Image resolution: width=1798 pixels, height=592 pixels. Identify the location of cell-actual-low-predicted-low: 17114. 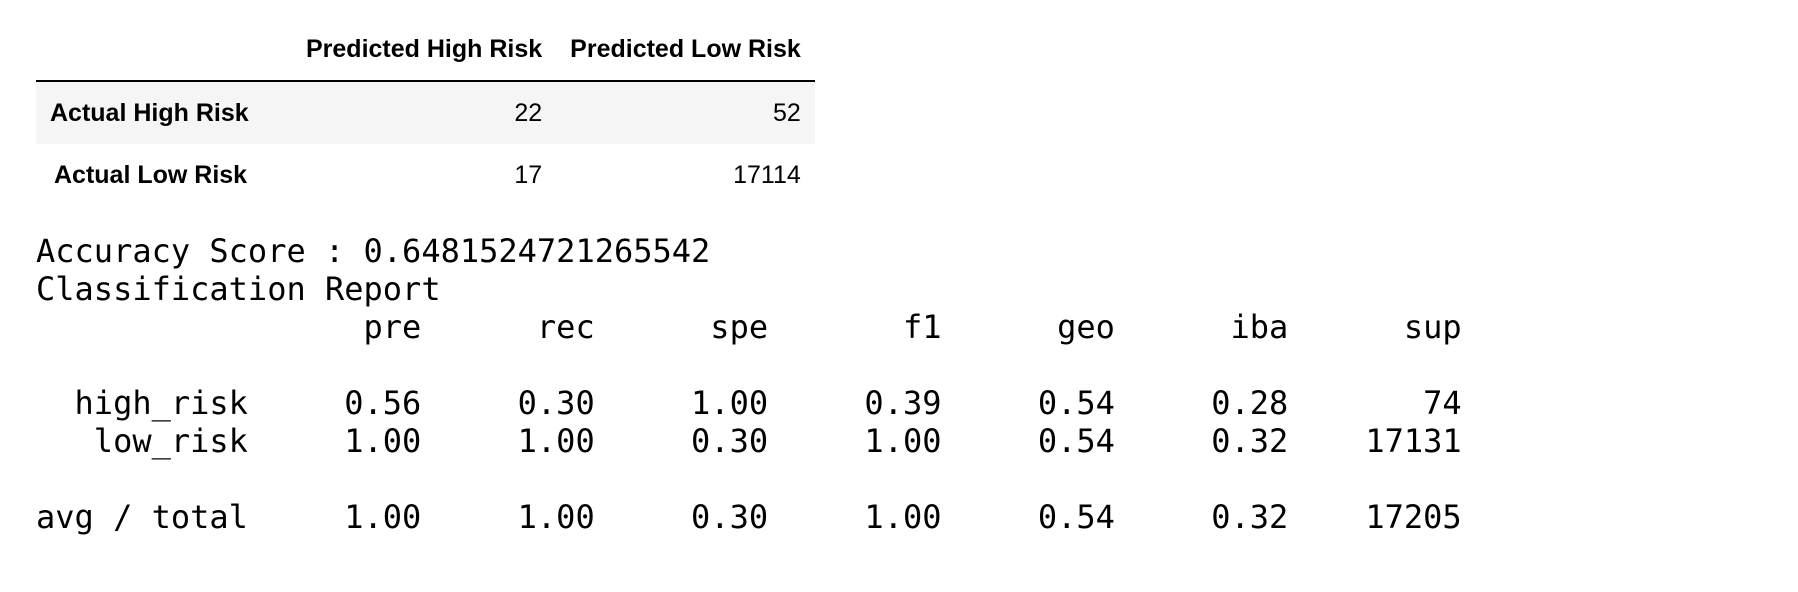
(767, 175).